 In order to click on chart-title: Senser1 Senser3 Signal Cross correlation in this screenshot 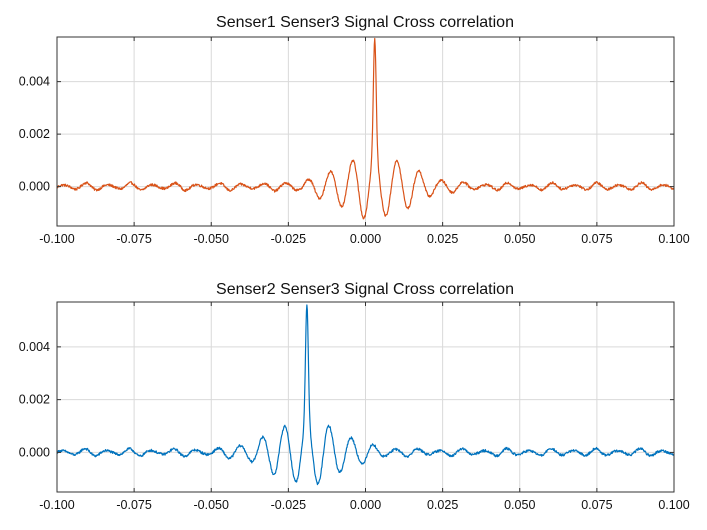, I will do `click(365, 22)`.